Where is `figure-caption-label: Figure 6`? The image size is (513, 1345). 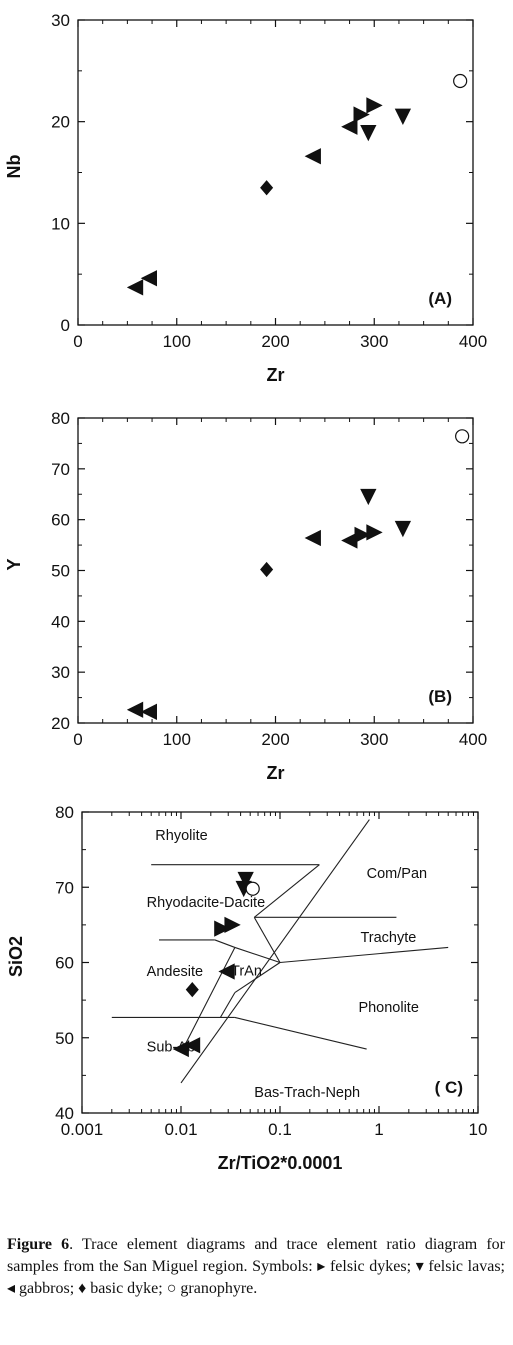 figure-caption-label: Figure 6 is located at coordinates (38, 1244).